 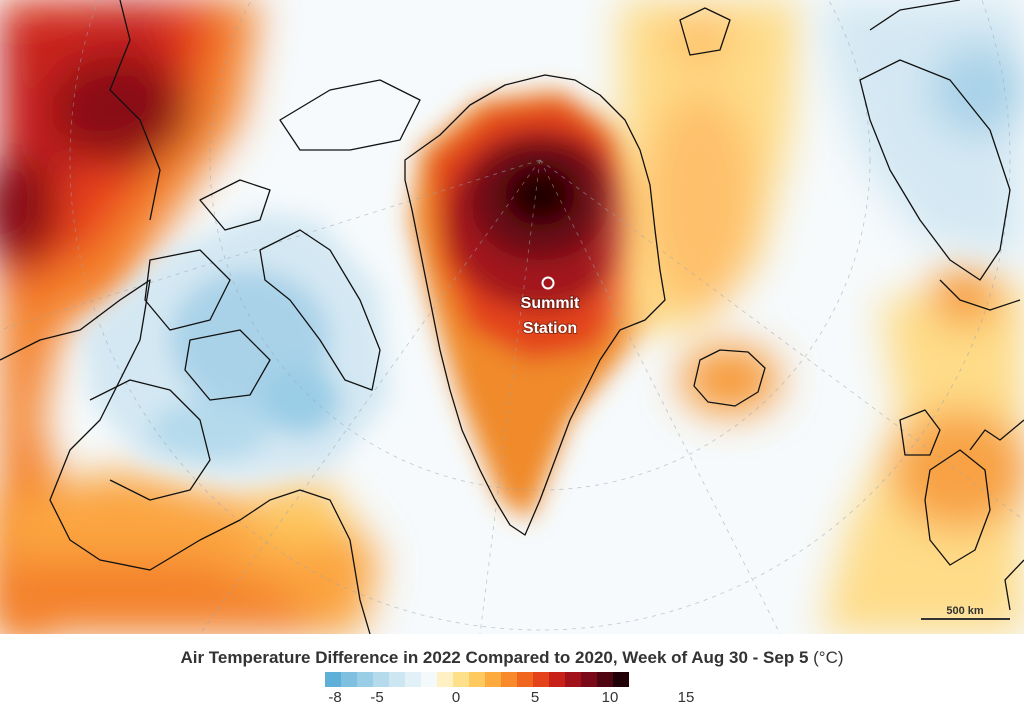 What do you see at coordinates (550, 303) in the screenshot?
I see `summit-station-label-line1: Summit` at bounding box center [550, 303].